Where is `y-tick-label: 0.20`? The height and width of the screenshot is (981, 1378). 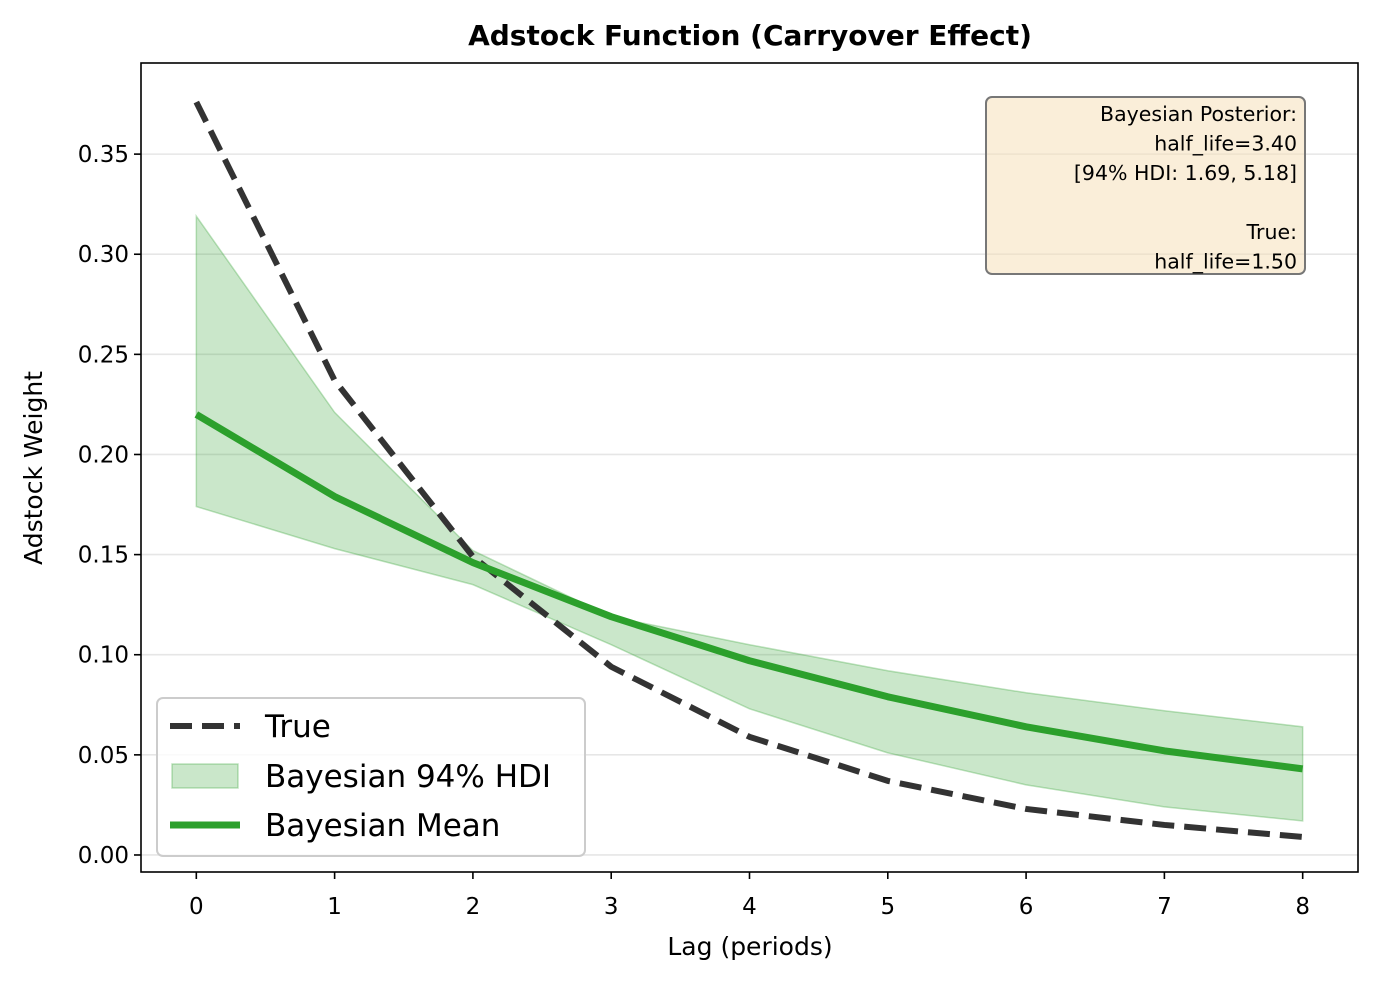 y-tick-label: 0.20 is located at coordinates (103, 455).